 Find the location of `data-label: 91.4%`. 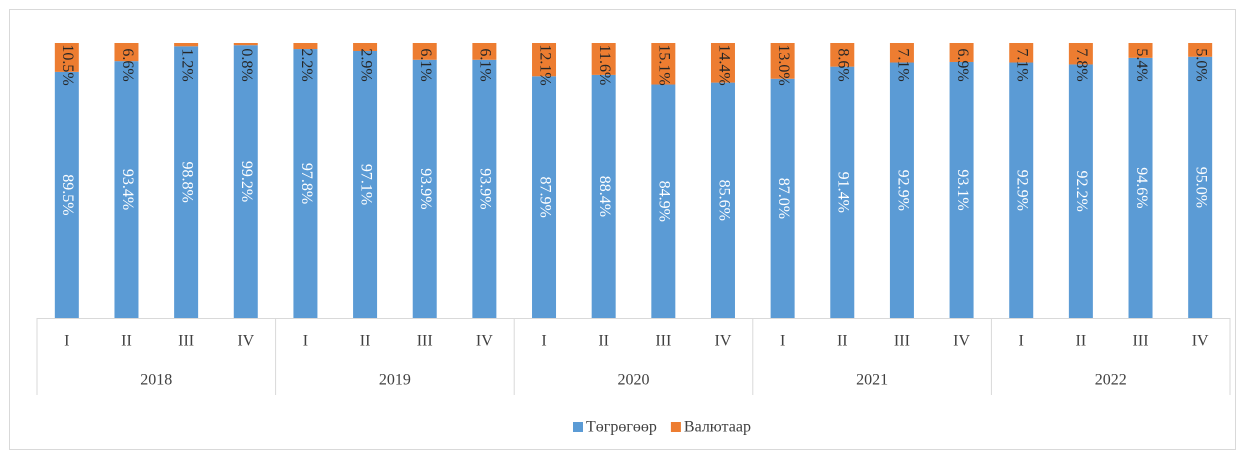

data-label: 91.4% is located at coordinates (843, 192).